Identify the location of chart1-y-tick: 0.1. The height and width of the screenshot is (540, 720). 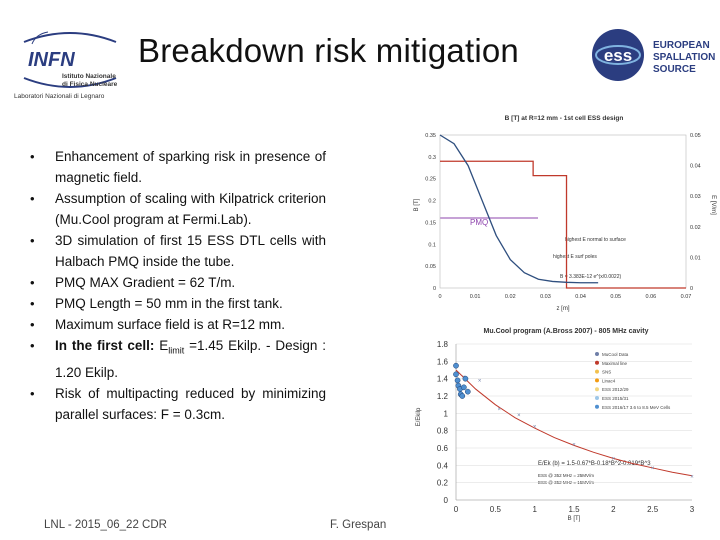
(432, 245).